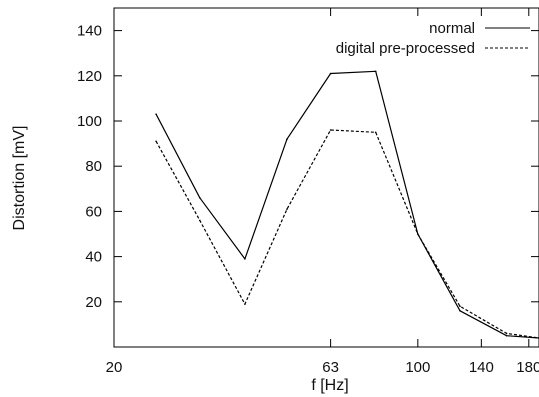 This screenshot has height=397, width=539. What do you see at coordinates (89, 31) in the screenshot?
I see `y-tick-label-140: 140` at bounding box center [89, 31].